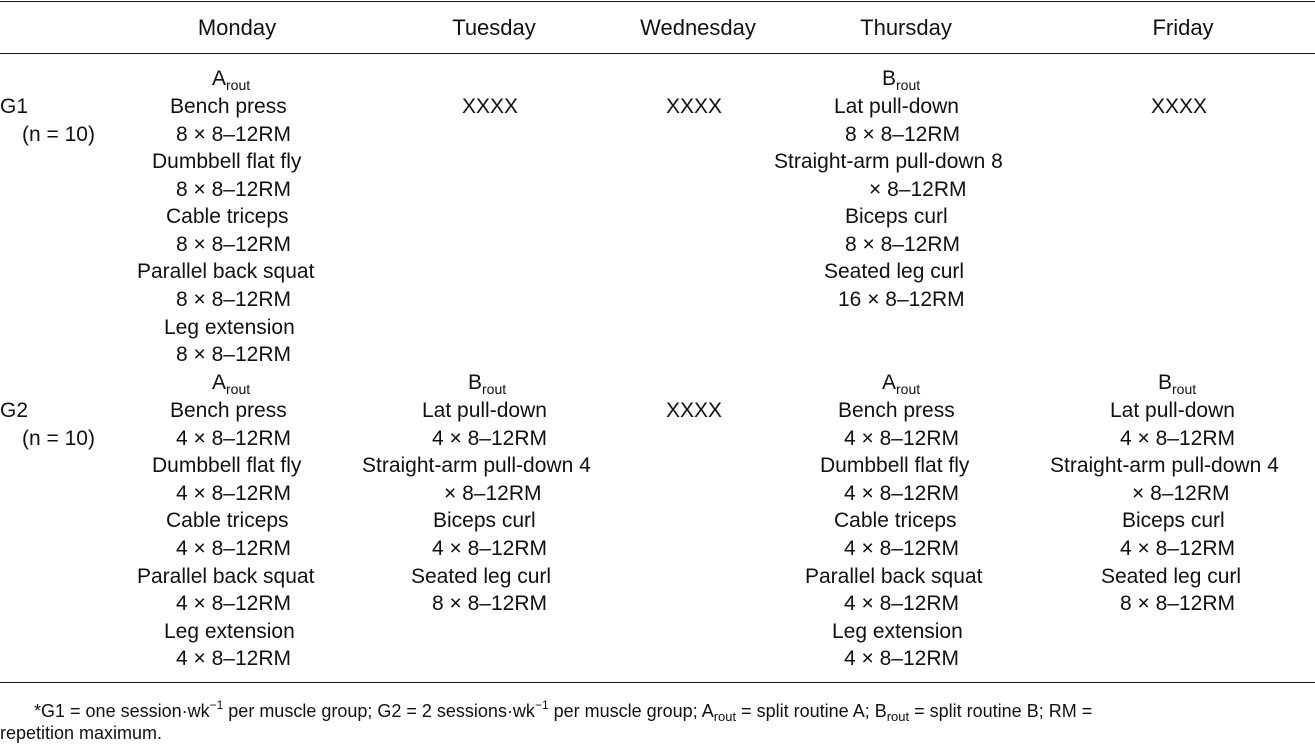 This screenshot has width=1315, height=749. What do you see at coordinates (81, 733) in the screenshot?
I see `footnote-line2: repetition maximum.` at bounding box center [81, 733].